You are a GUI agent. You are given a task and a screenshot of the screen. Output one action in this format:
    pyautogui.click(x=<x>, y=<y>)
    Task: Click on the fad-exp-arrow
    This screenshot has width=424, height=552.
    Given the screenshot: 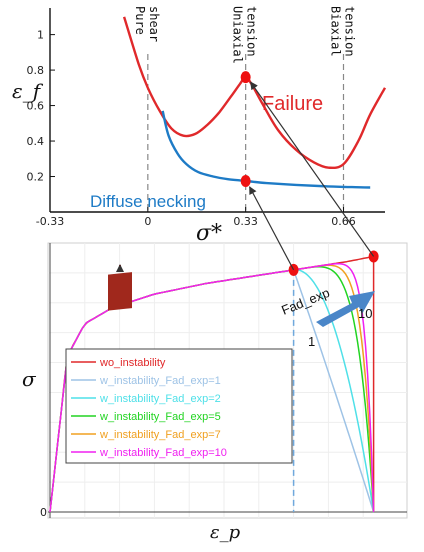 What is the action you would take?
    pyautogui.click(x=345, y=309)
    